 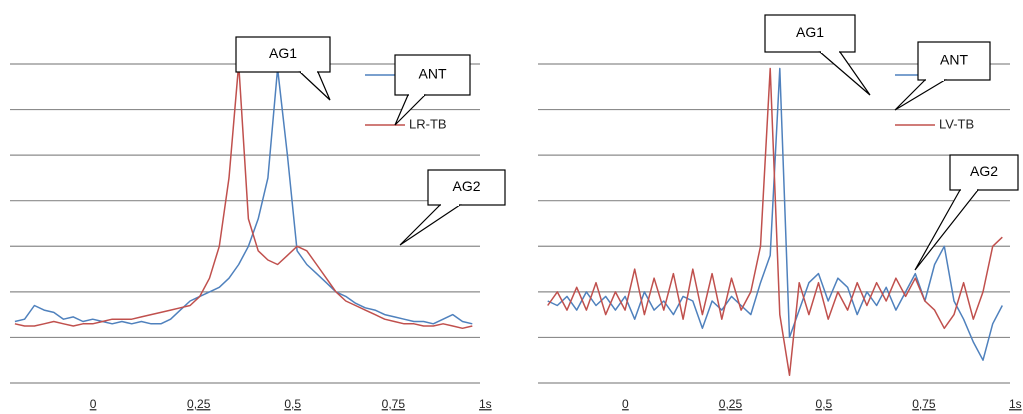 I want to click on legend-label: LV-TB, so click(x=956, y=123).